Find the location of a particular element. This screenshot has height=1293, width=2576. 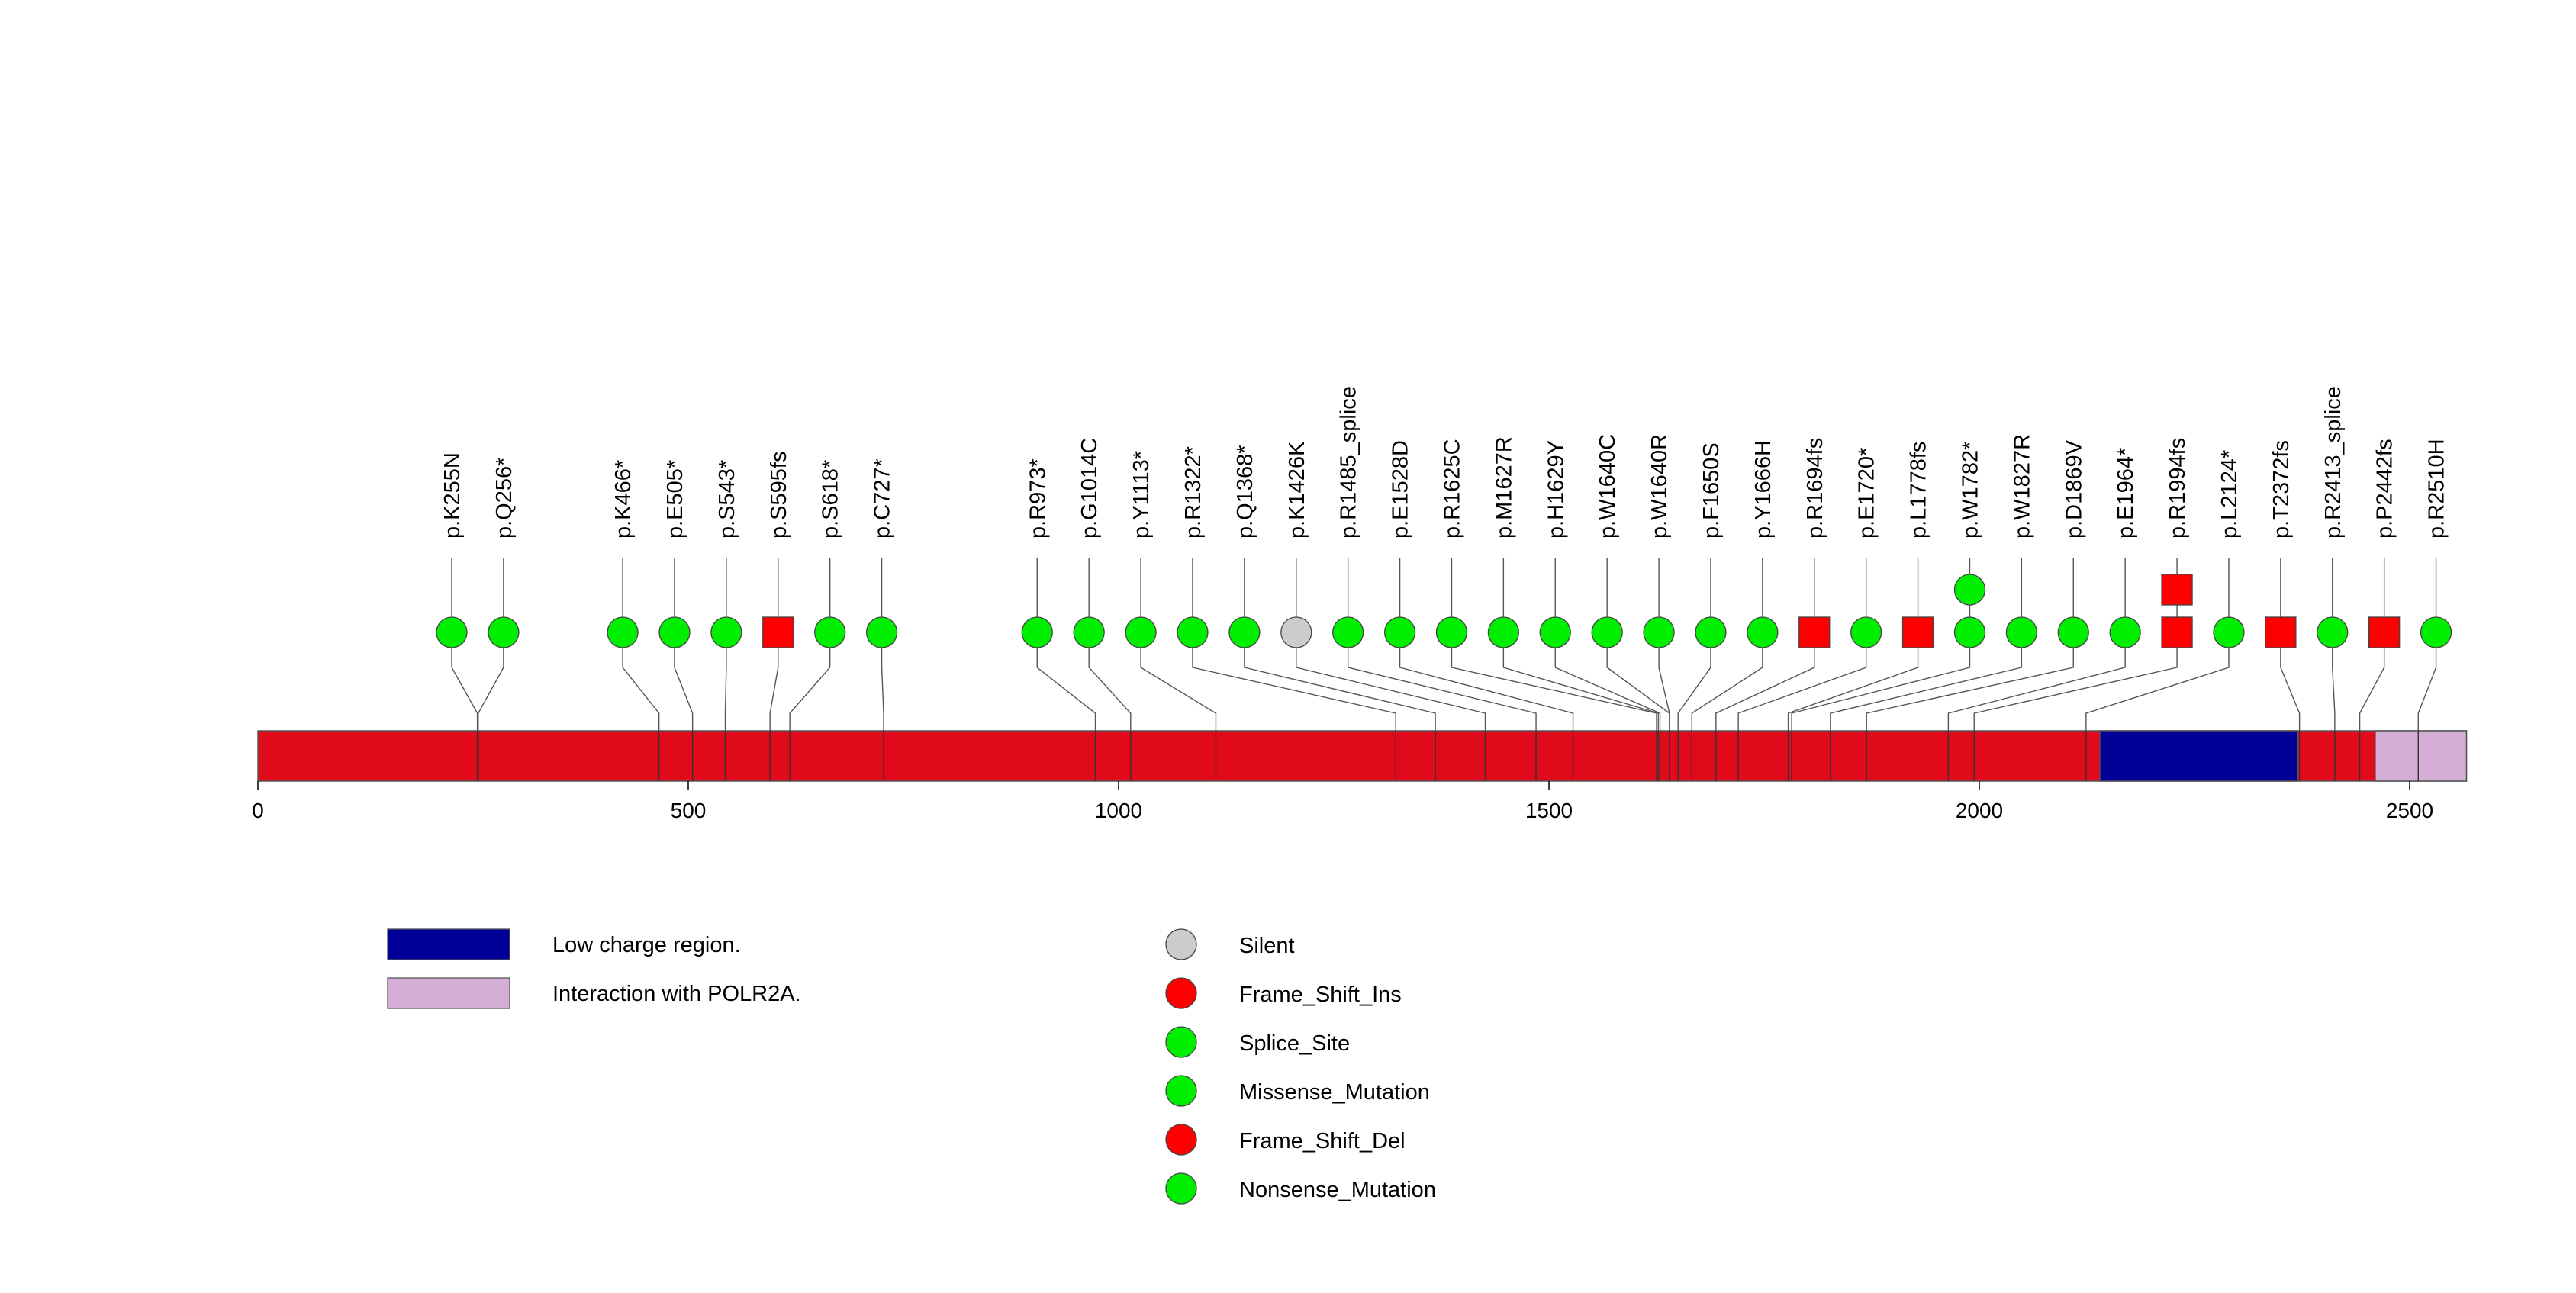

mutation-label: p.L2124* is located at coordinates (2229, 495).